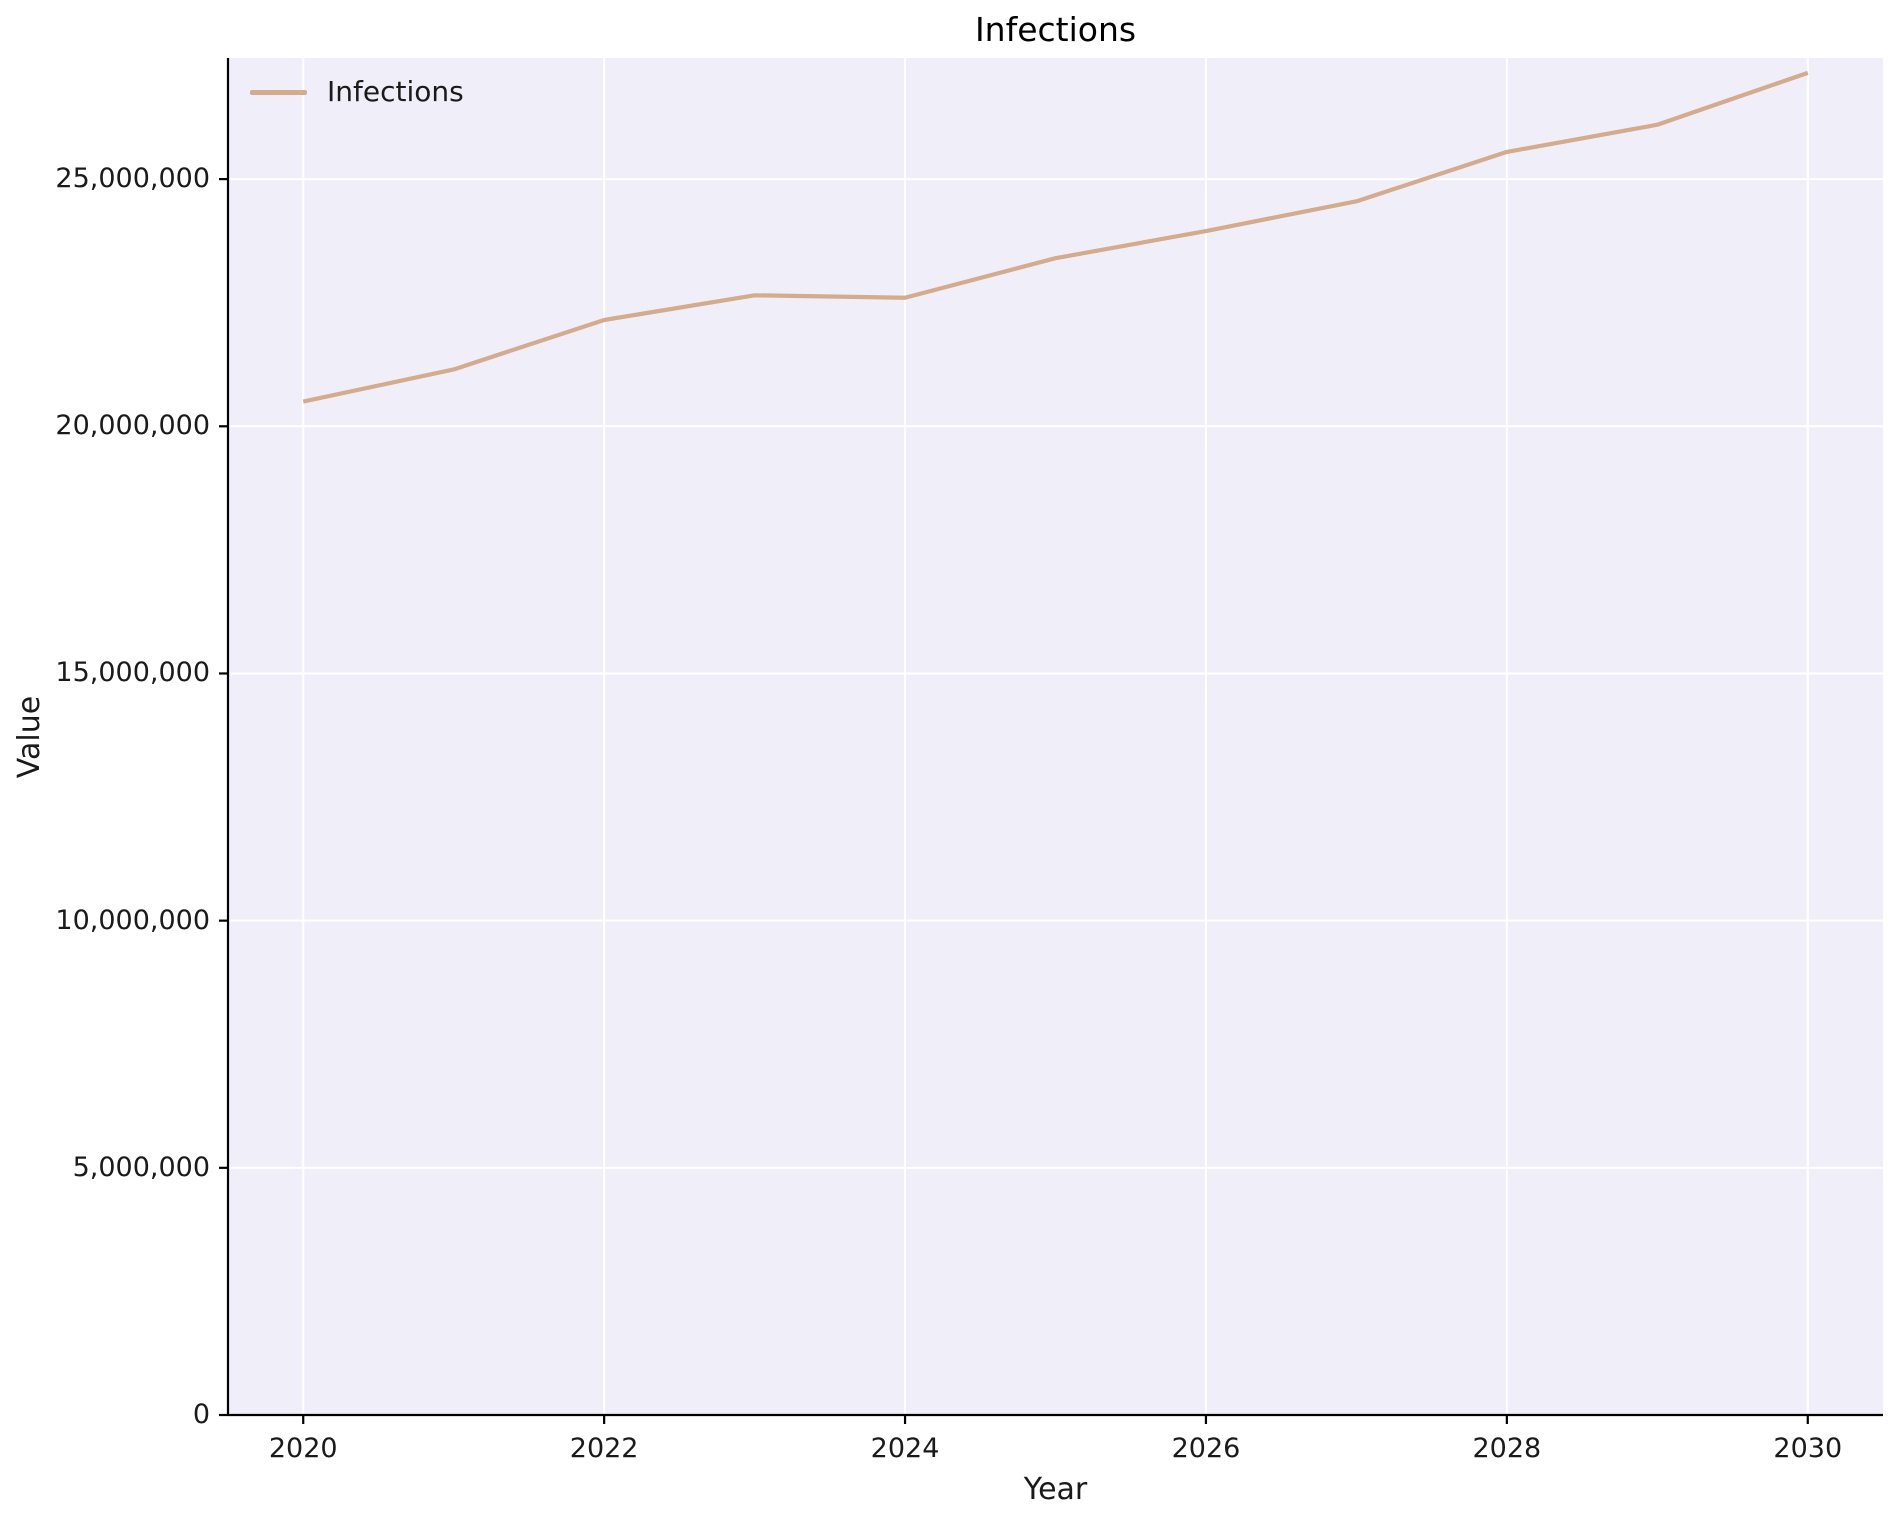 Image resolution: width=1900 pixels, height=1516 pixels. I want to click on y-tick-label: 15,000,000, so click(132, 673).